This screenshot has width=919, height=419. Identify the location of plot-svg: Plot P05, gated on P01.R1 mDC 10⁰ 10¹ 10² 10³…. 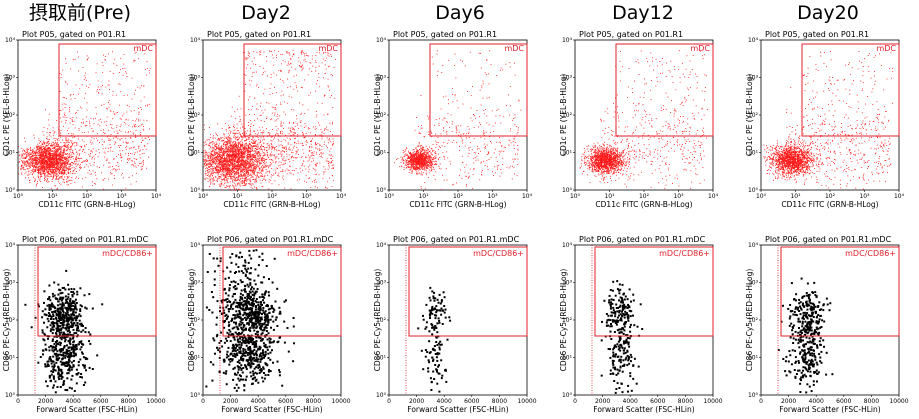
(643, 121).